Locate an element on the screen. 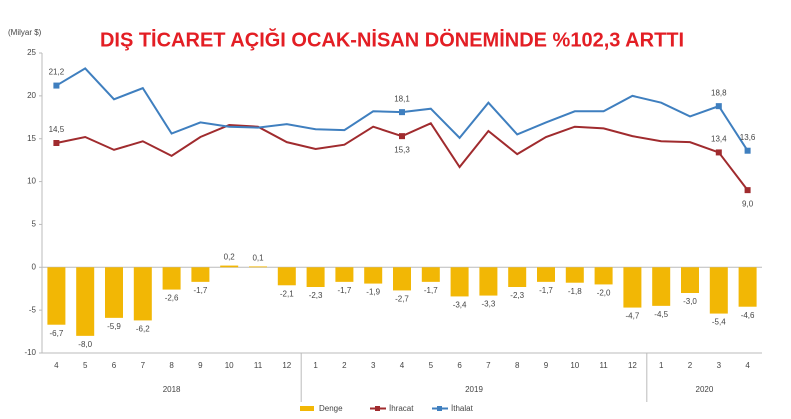  group-label: 2018 is located at coordinates (172, 389).